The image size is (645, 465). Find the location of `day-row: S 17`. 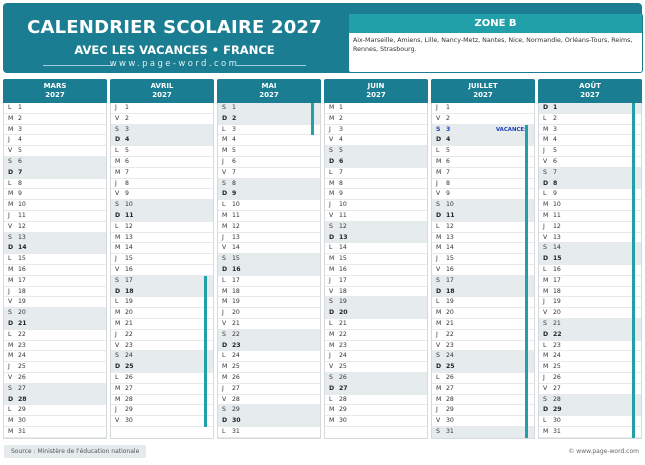

day-row: S 17 is located at coordinates (483, 281).